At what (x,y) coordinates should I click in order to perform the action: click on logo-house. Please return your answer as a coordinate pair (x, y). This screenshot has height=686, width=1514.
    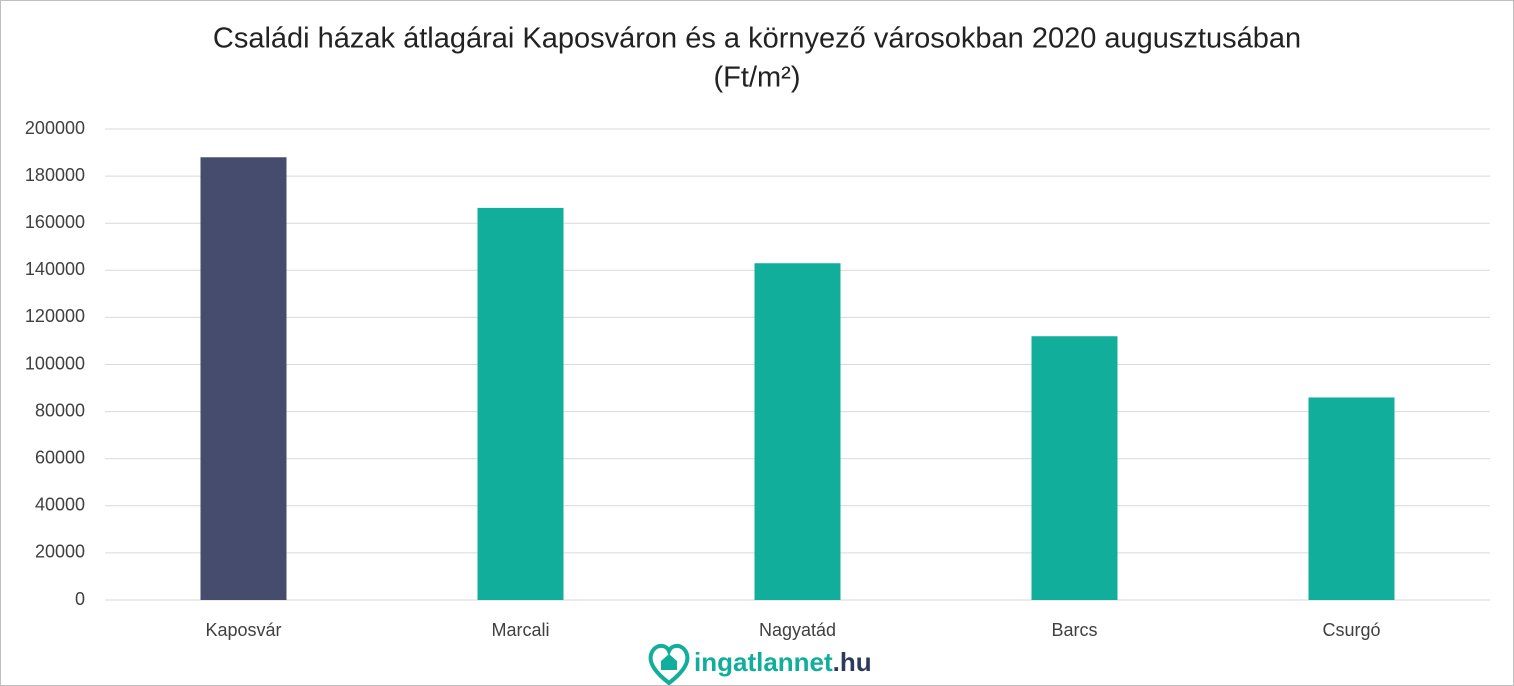
    Looking at the image, I should click on (669, 662).